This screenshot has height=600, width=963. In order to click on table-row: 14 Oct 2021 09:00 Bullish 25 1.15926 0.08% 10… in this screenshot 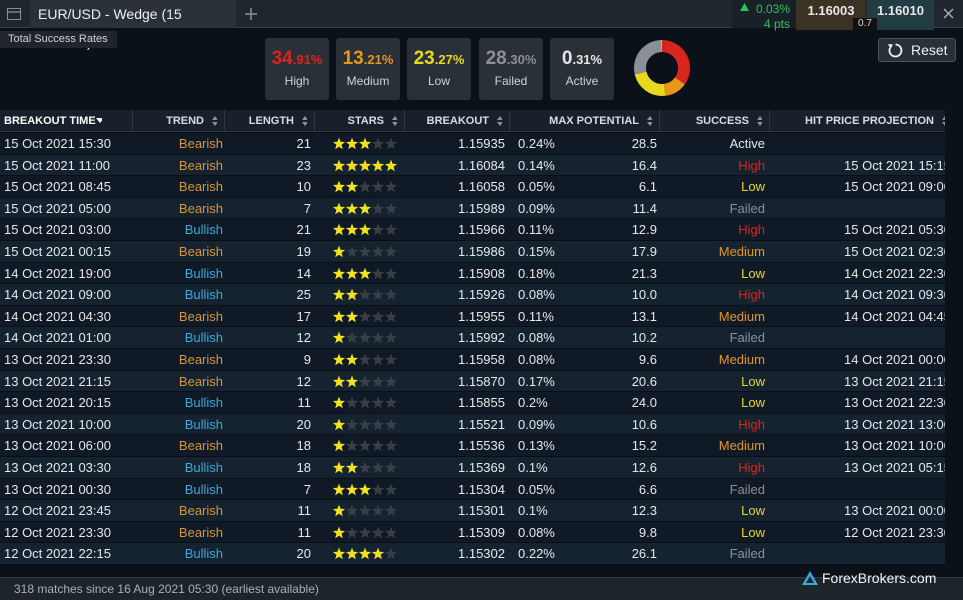, I will do `click(472, 295)`.